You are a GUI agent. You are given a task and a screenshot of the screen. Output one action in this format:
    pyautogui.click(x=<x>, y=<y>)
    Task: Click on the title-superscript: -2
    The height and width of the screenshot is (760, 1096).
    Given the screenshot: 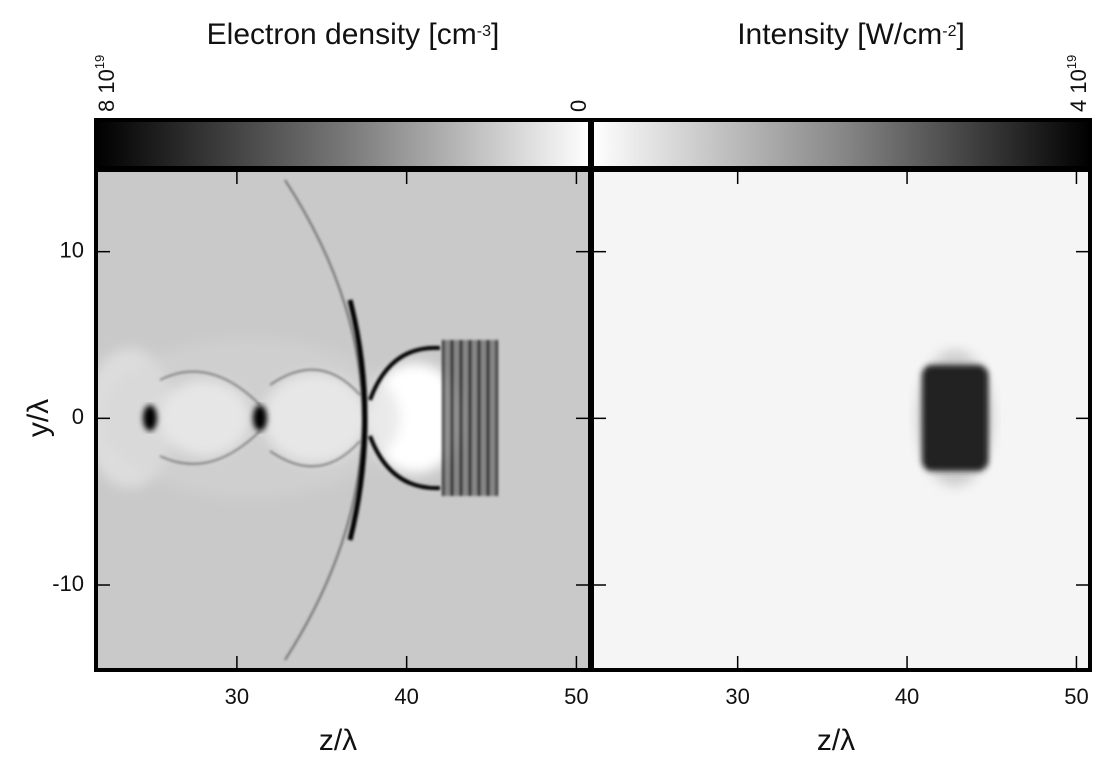 What is the action you would take?
    pyautogui.click(x=949, y=31)
    